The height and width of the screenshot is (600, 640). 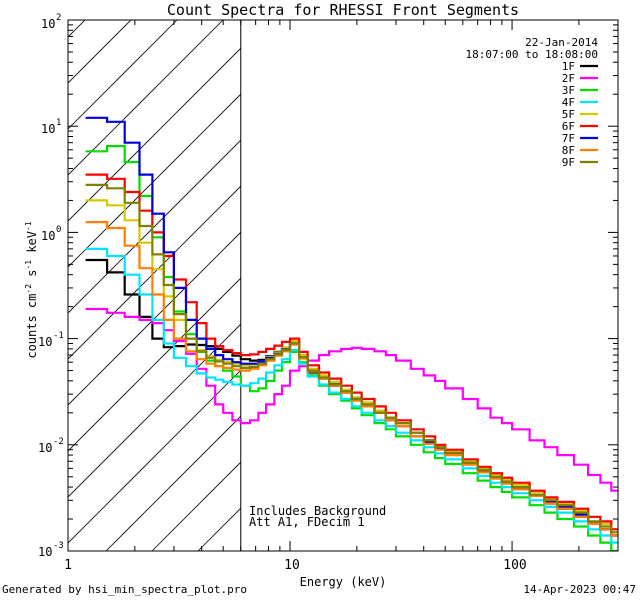 I want to click on svg-text: -1, so click(x=58, y=336).